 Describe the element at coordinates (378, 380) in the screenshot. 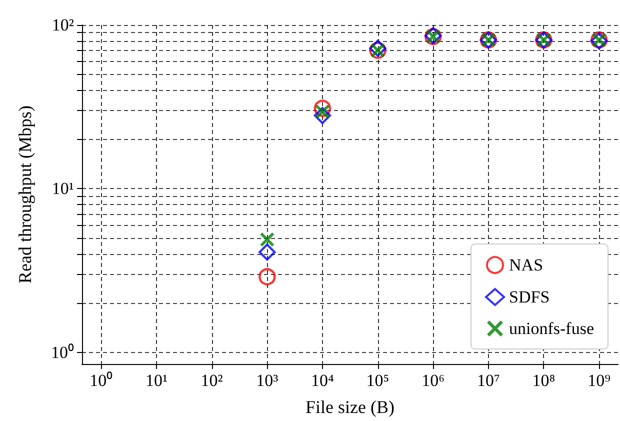

I see `x-tick-label: 10⁵` at that location.